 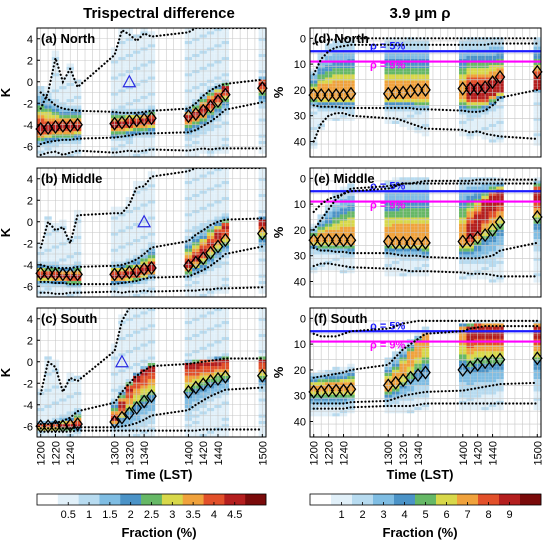 What do you see at coordinates (158, 532) in the screenshot?
I see `colorbar-left-label: Fraction (%)` at bounding box center [158, 532].